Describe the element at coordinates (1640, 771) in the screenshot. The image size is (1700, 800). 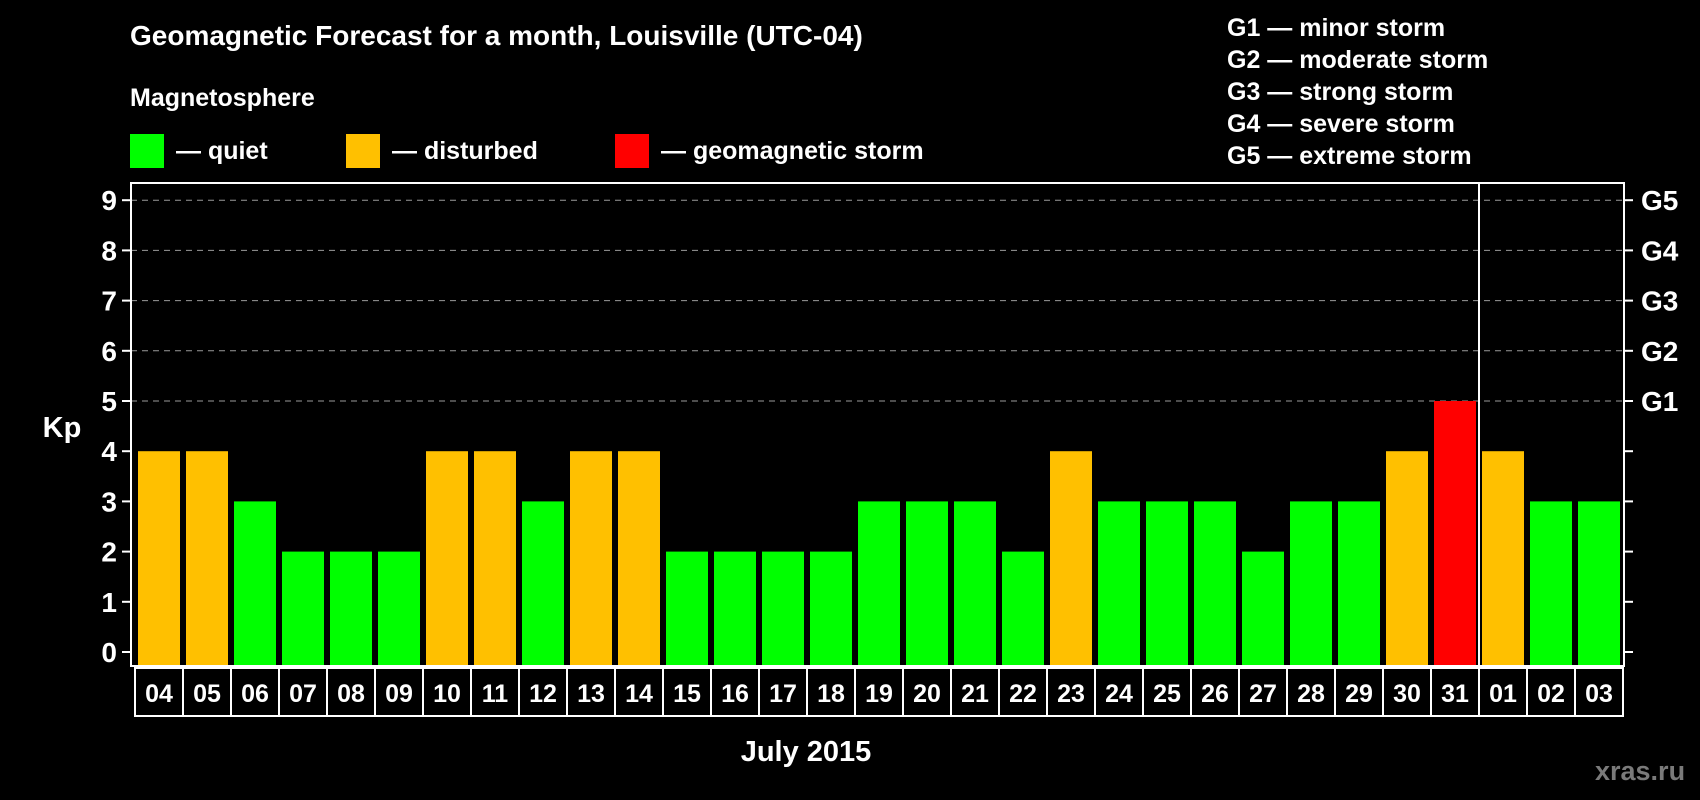
I see `watermark: xras.ru` at that location.